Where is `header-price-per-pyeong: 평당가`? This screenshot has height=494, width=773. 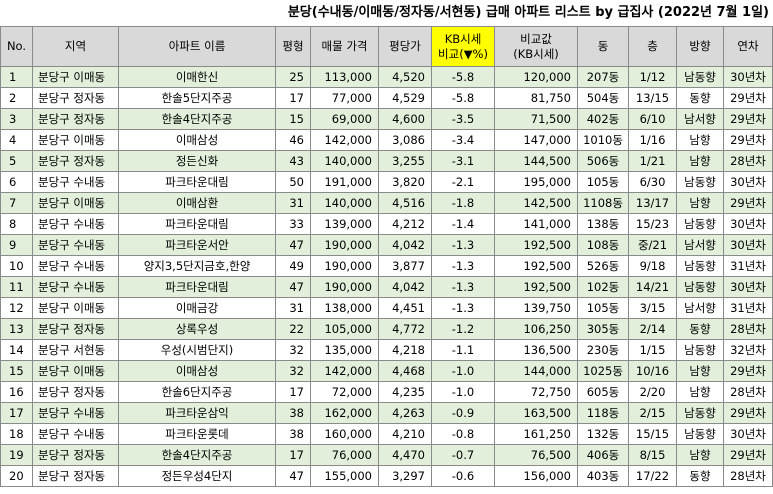
header-price-per-pyeong: 평당가 is located at coordinates (405, 46).